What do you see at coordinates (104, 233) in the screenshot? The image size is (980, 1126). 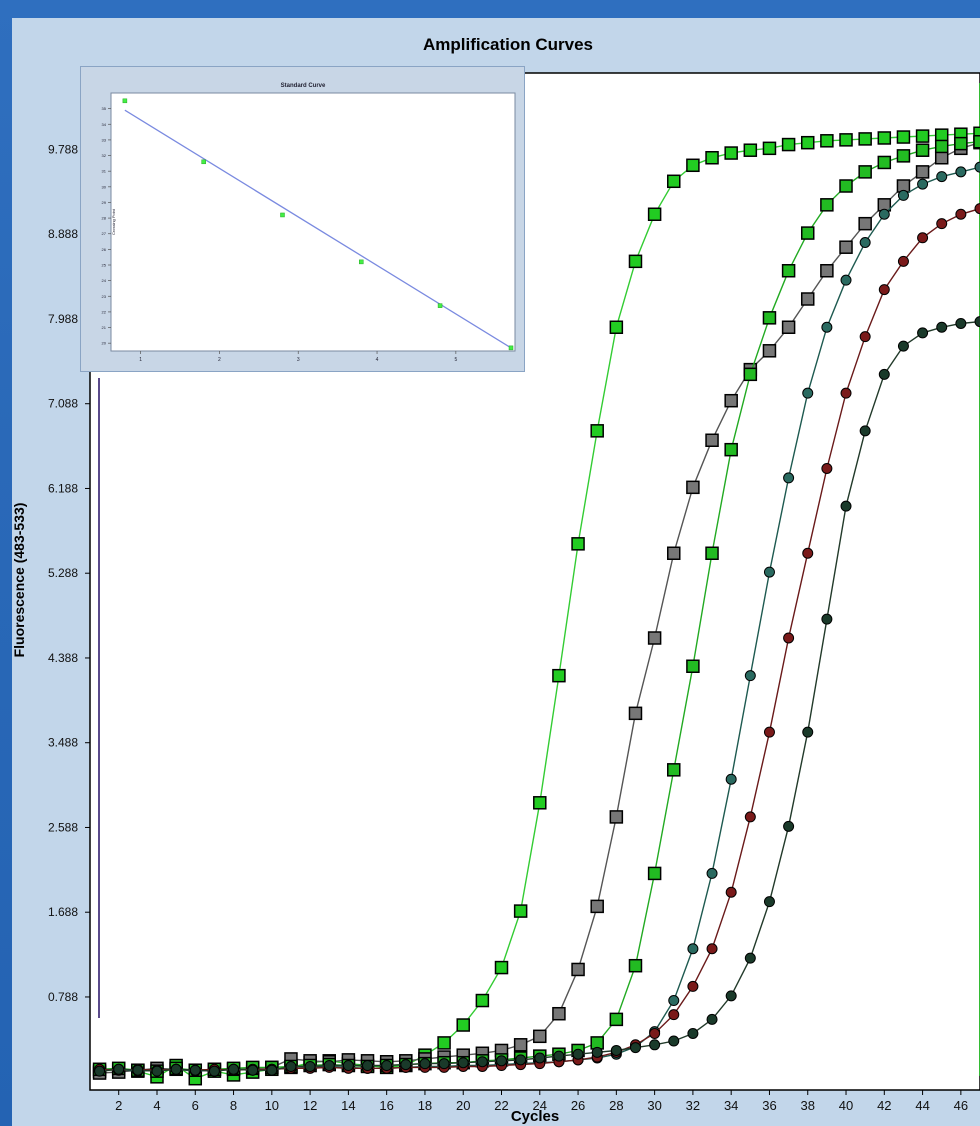 I see `inset-y-tick-label: 27` at bounding box center [104, 233].